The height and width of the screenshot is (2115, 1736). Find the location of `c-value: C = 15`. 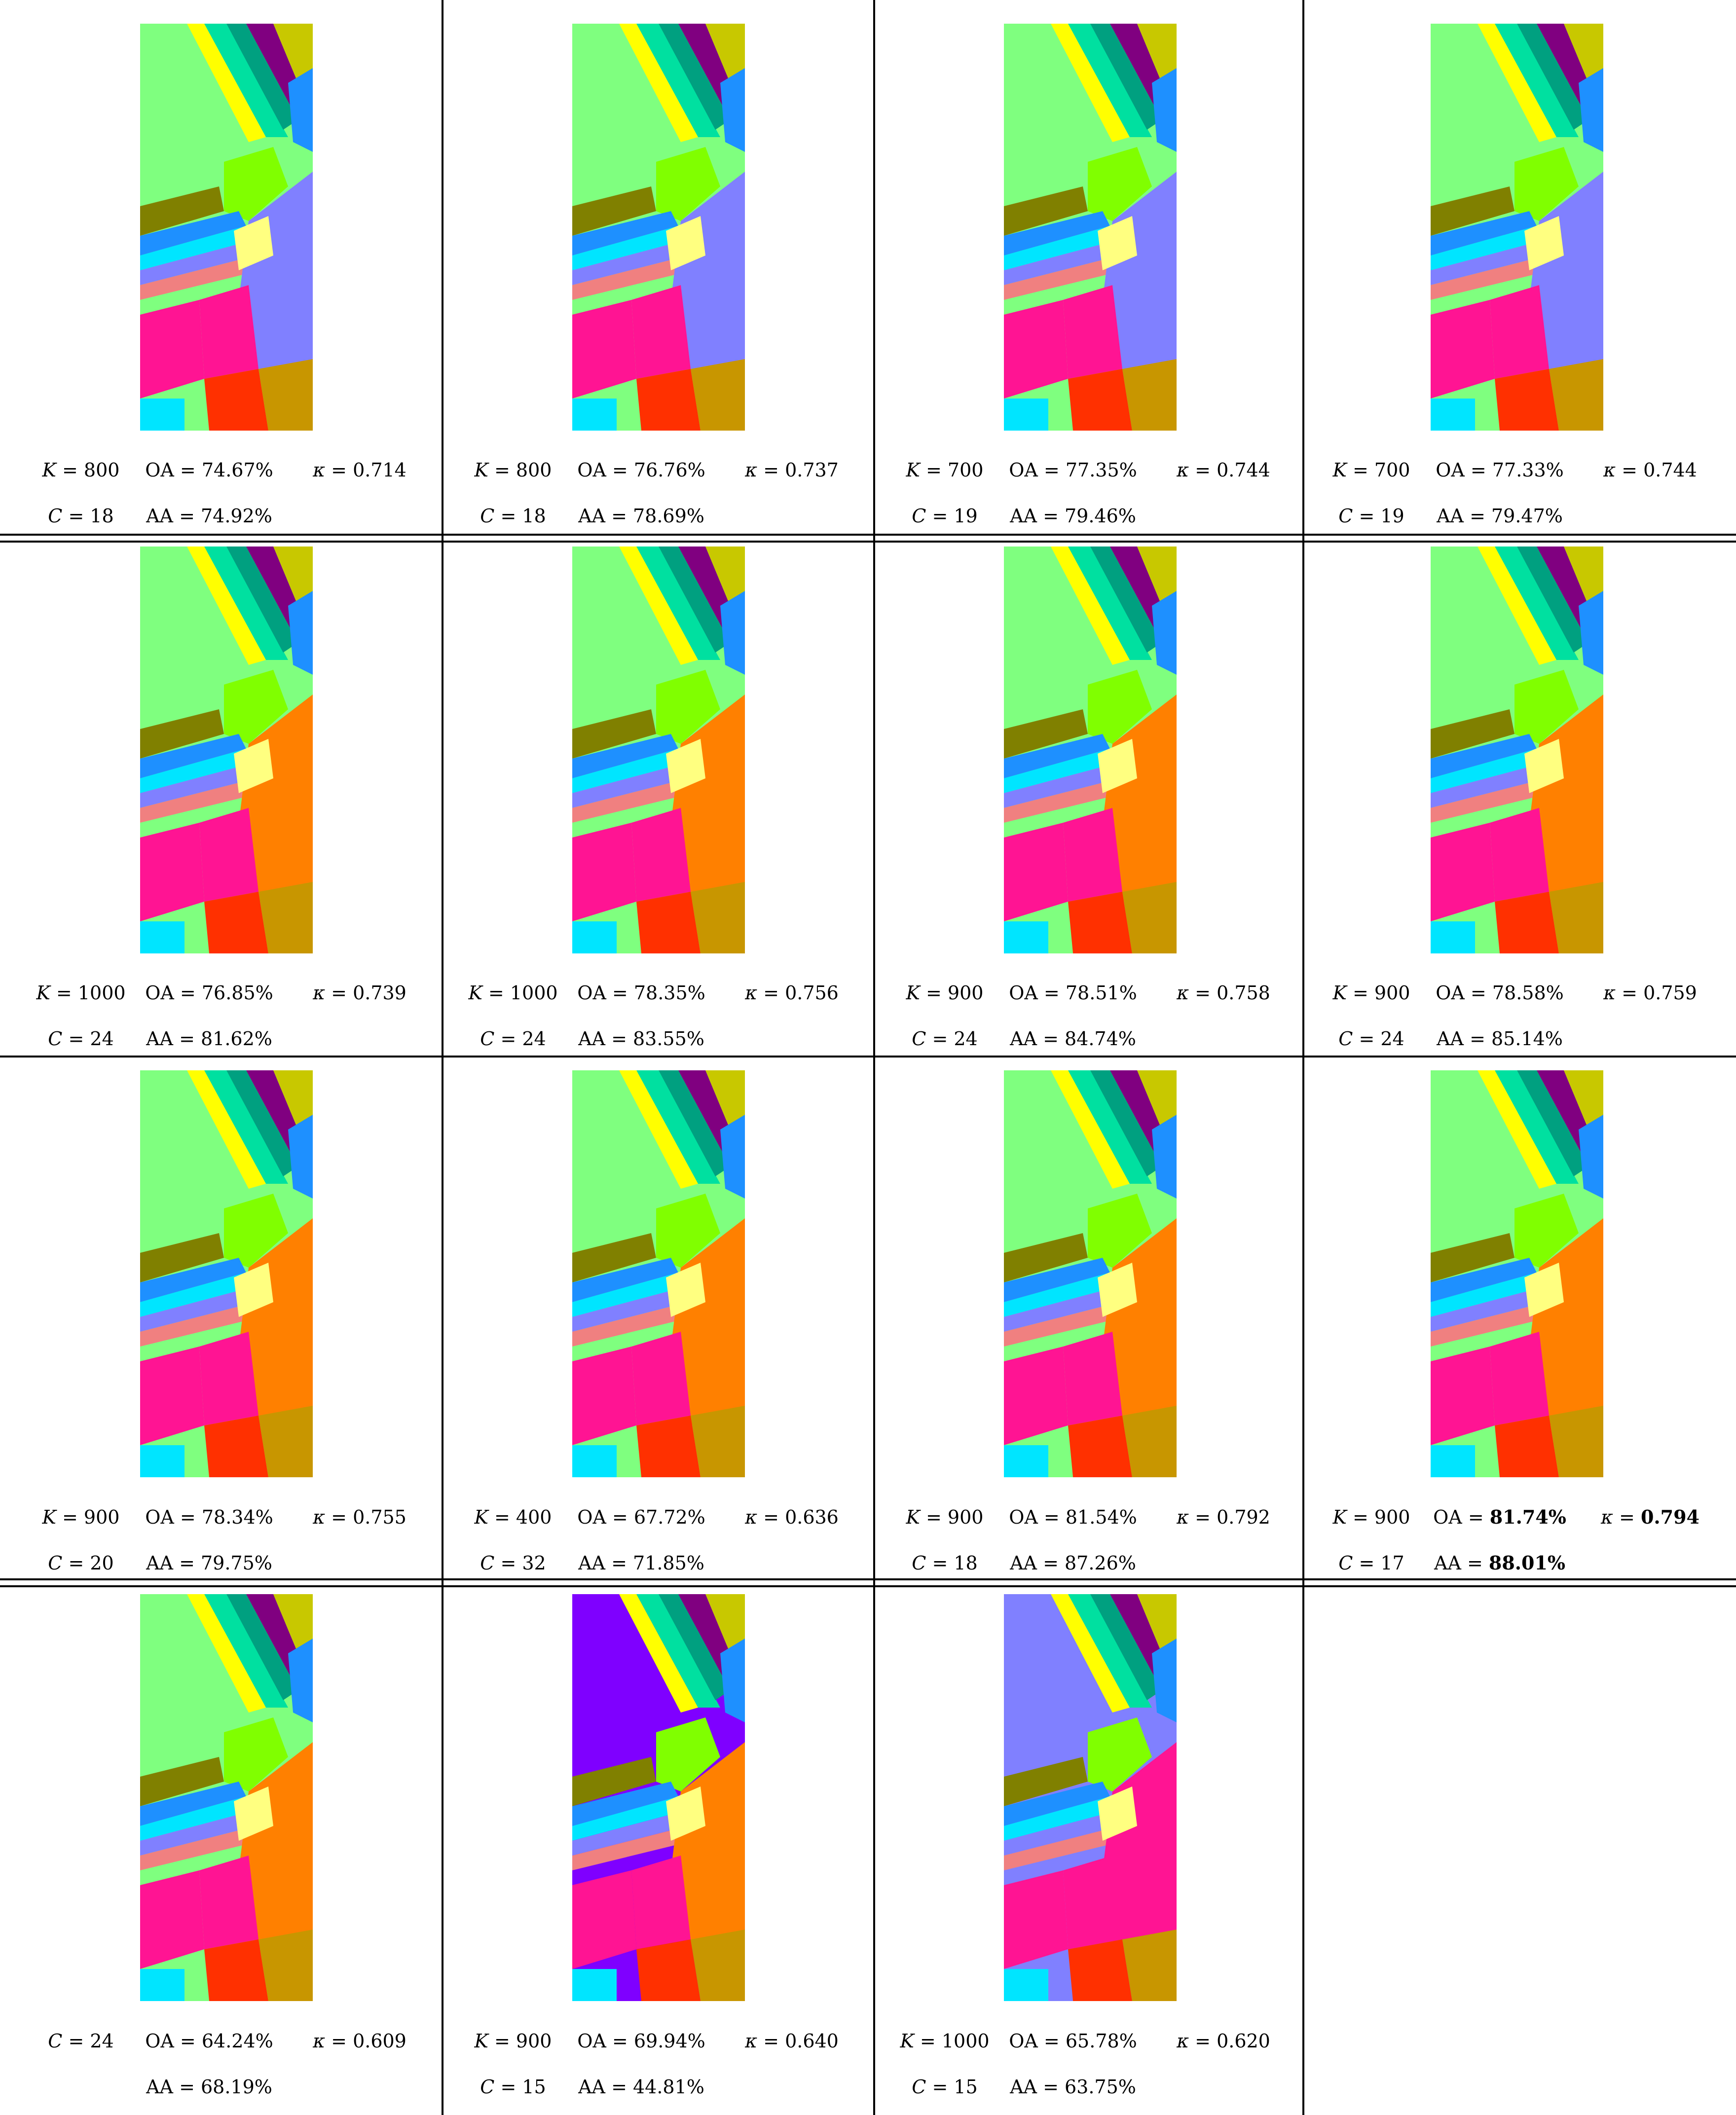

c-value: C = 15 is located at coordinates (513, 2087).